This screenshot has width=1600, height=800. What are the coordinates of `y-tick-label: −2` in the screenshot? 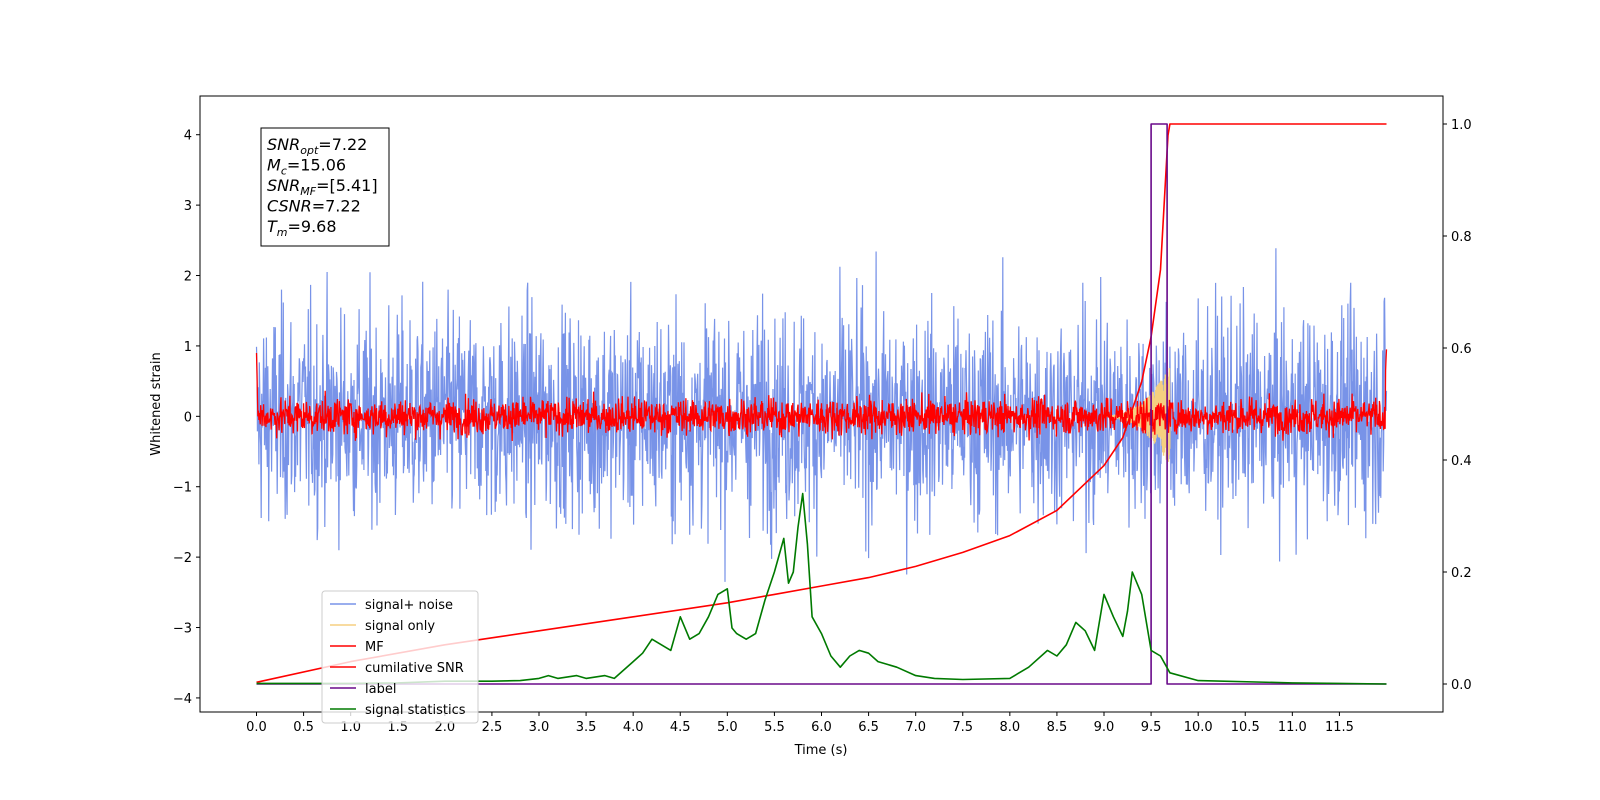 It's located at (182, 558).